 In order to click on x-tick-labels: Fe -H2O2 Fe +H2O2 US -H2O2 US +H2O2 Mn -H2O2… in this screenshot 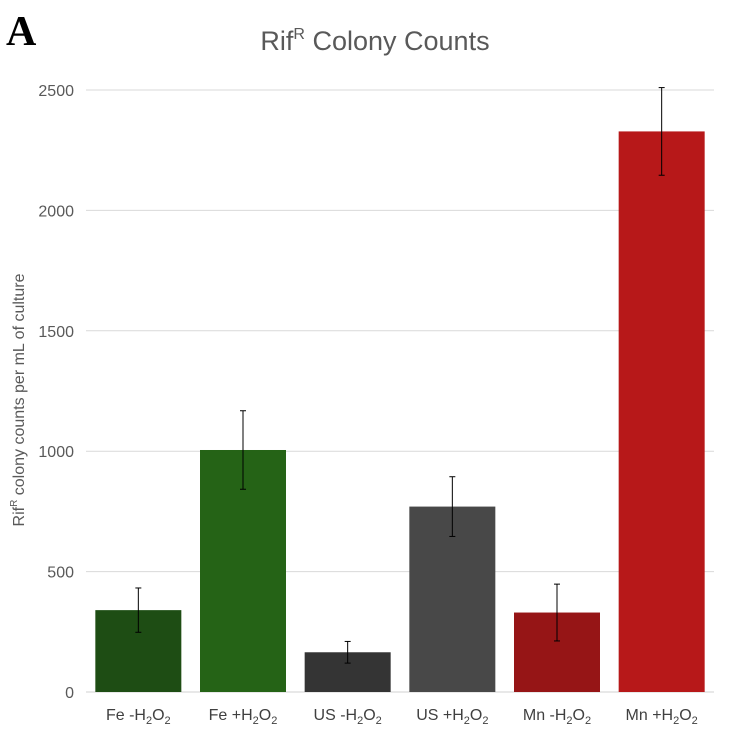, I will do `click(402, 717)`.